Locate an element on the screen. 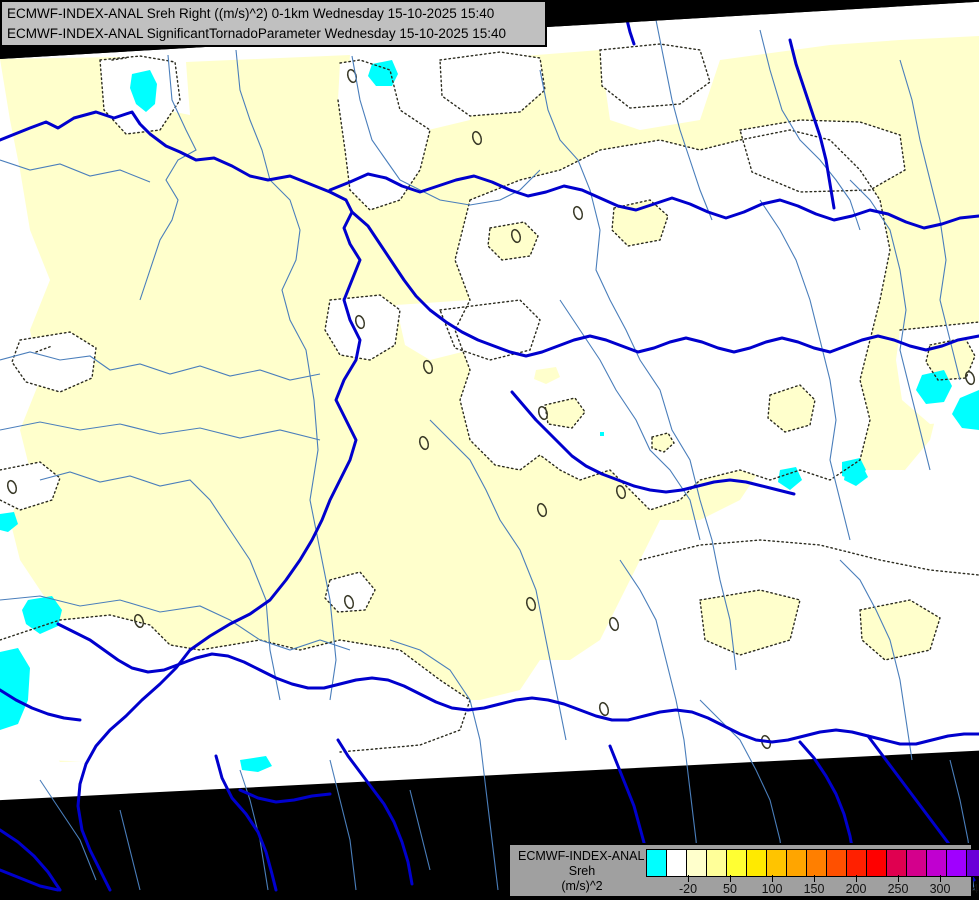 The height and width of the screenshot is (900, 979). legend-units-label: (m/s)^2 is located at coordinates (582, 886).